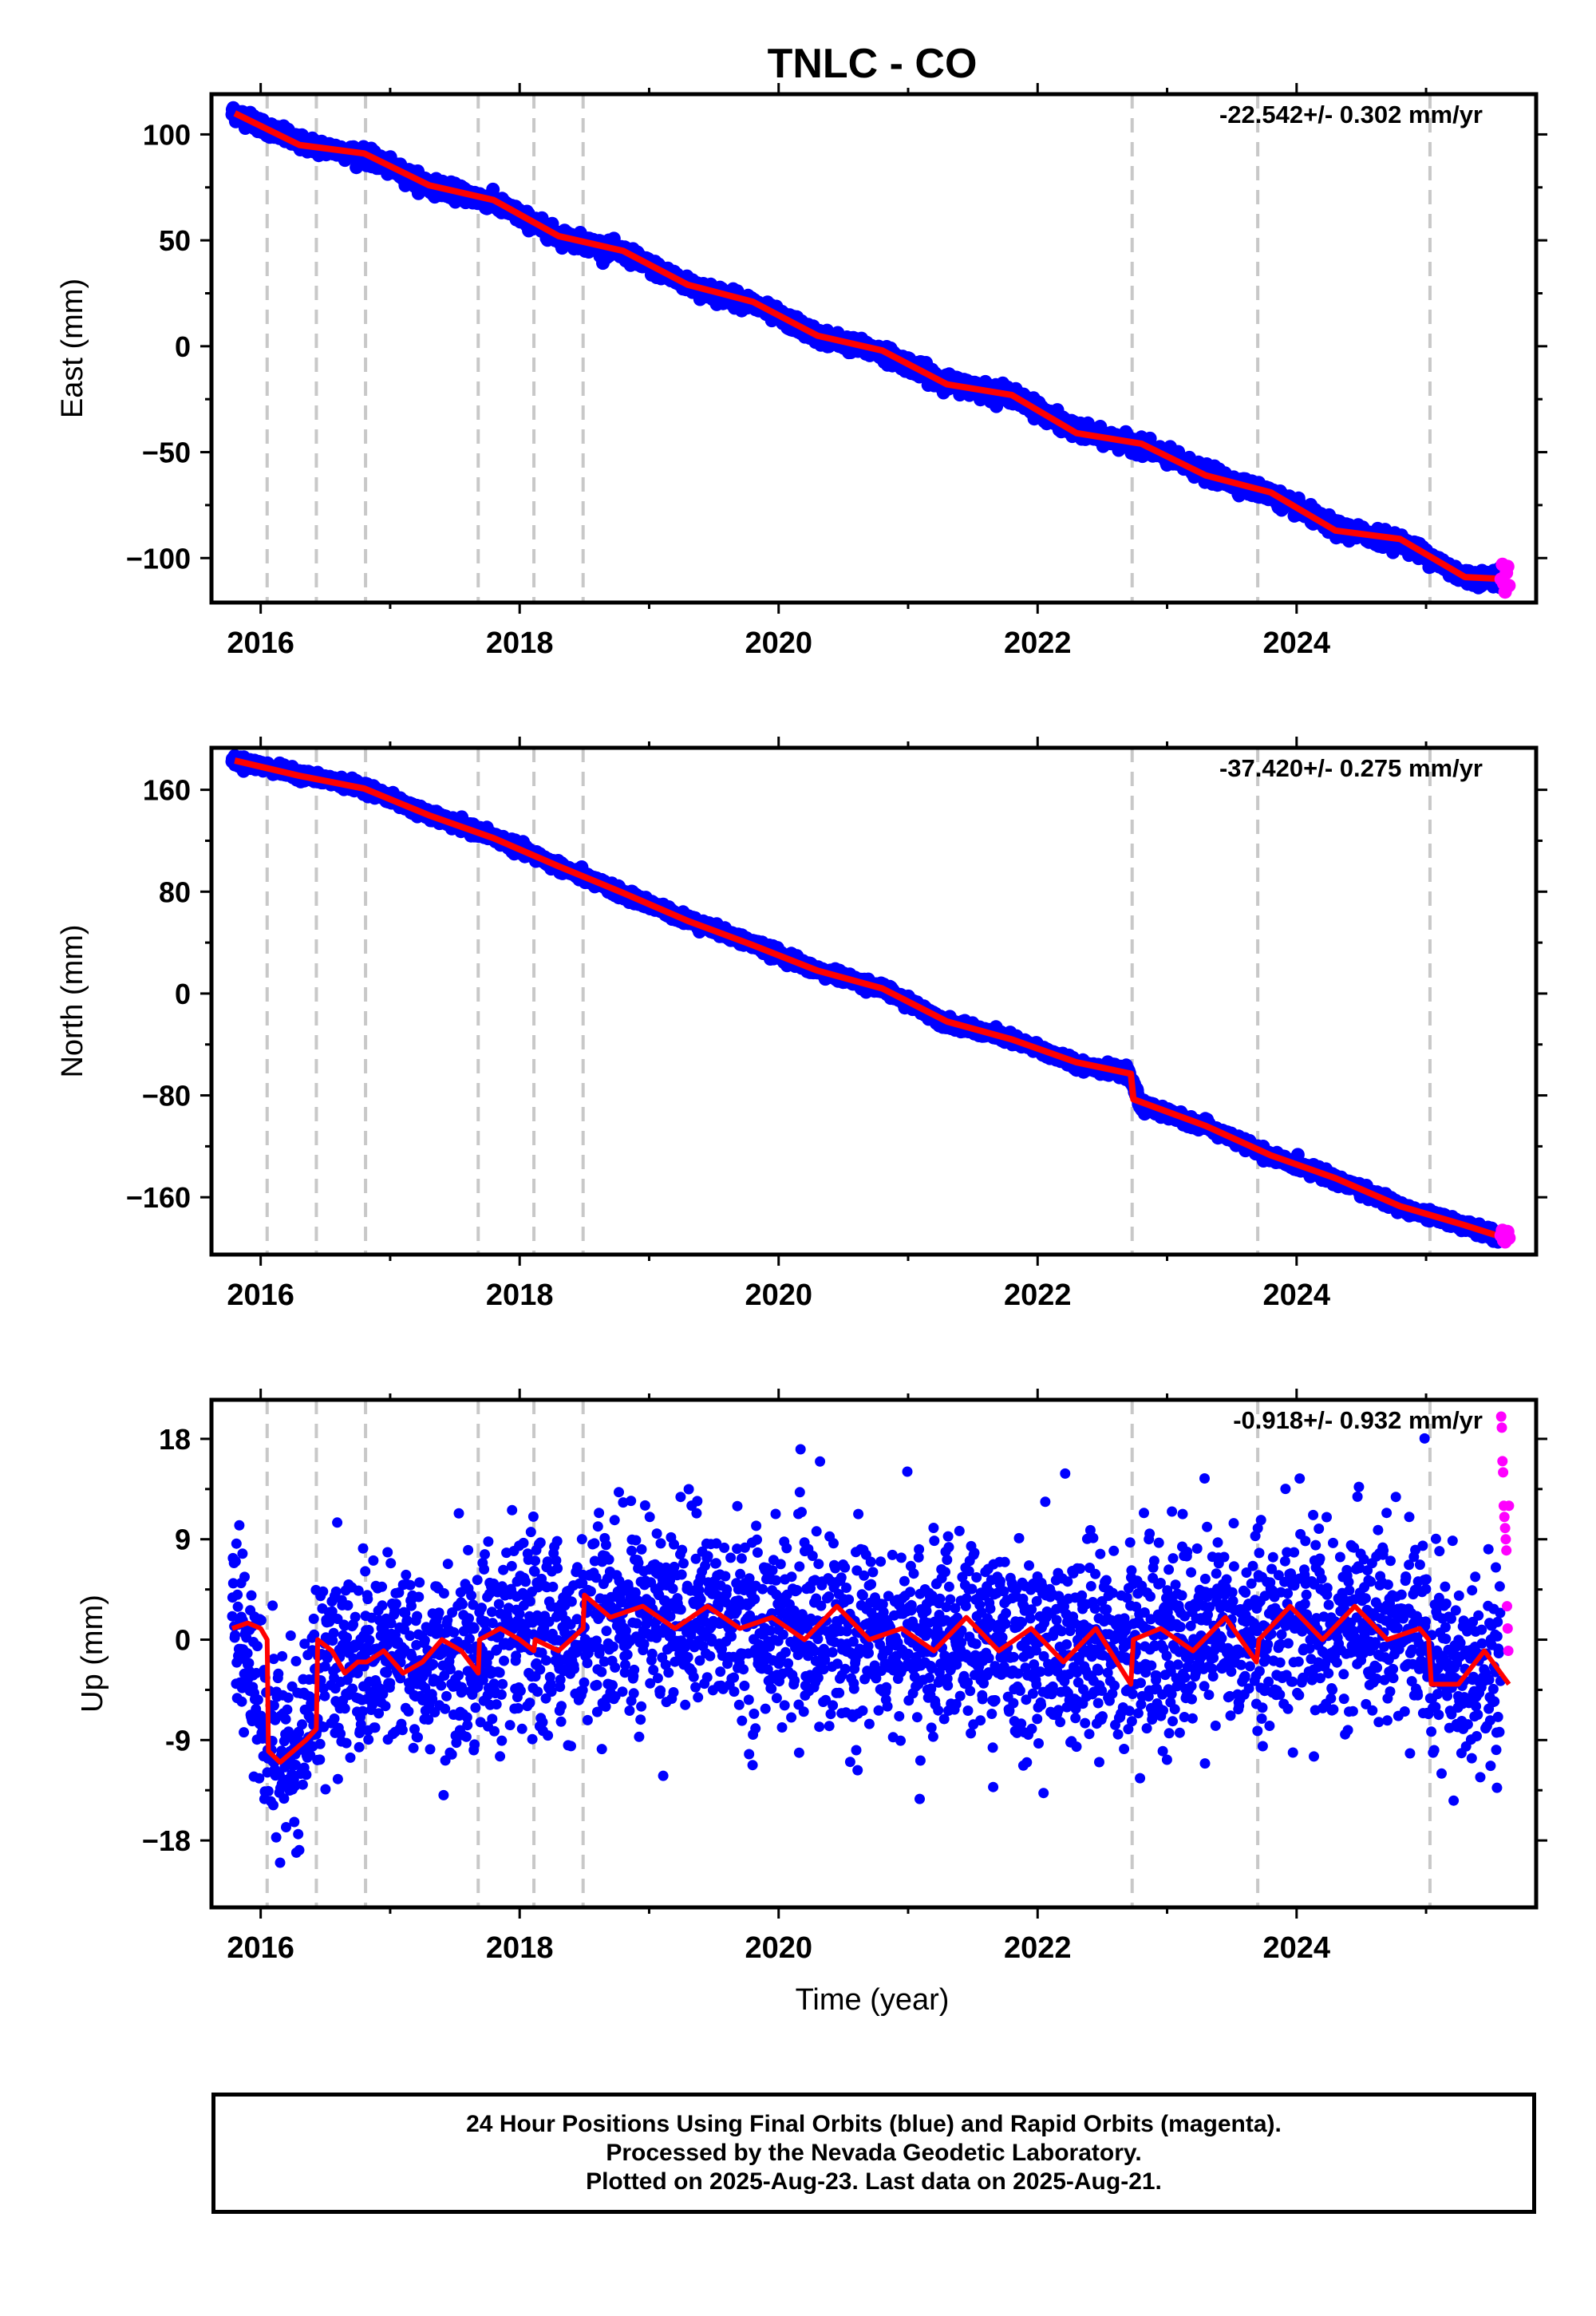 Image resolution: width=1596 pixels, height=2316 pixels. Describe the element at coordinates (166, 453) in the screenshot. I see `y-tick-label: −50` at that location.